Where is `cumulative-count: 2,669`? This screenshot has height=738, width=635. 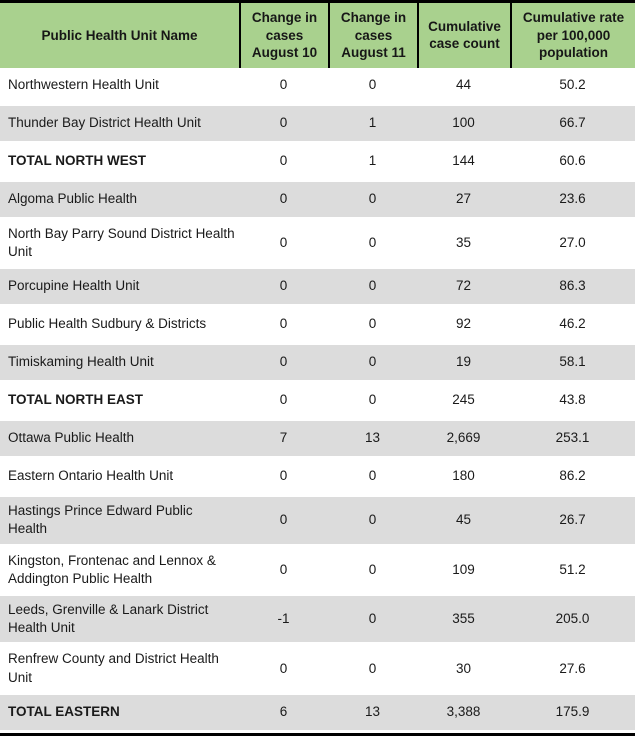
cumulative-count: 2,669 is located at coordinates (463, 438).